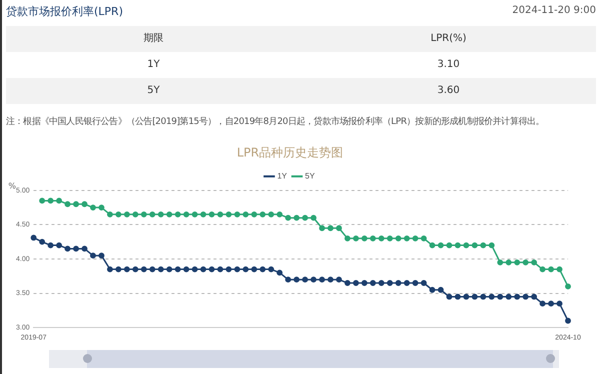 Image resolution: width=600 pixels, height=374 pixels. I want to click on text: 3.10, so click(448, 65).